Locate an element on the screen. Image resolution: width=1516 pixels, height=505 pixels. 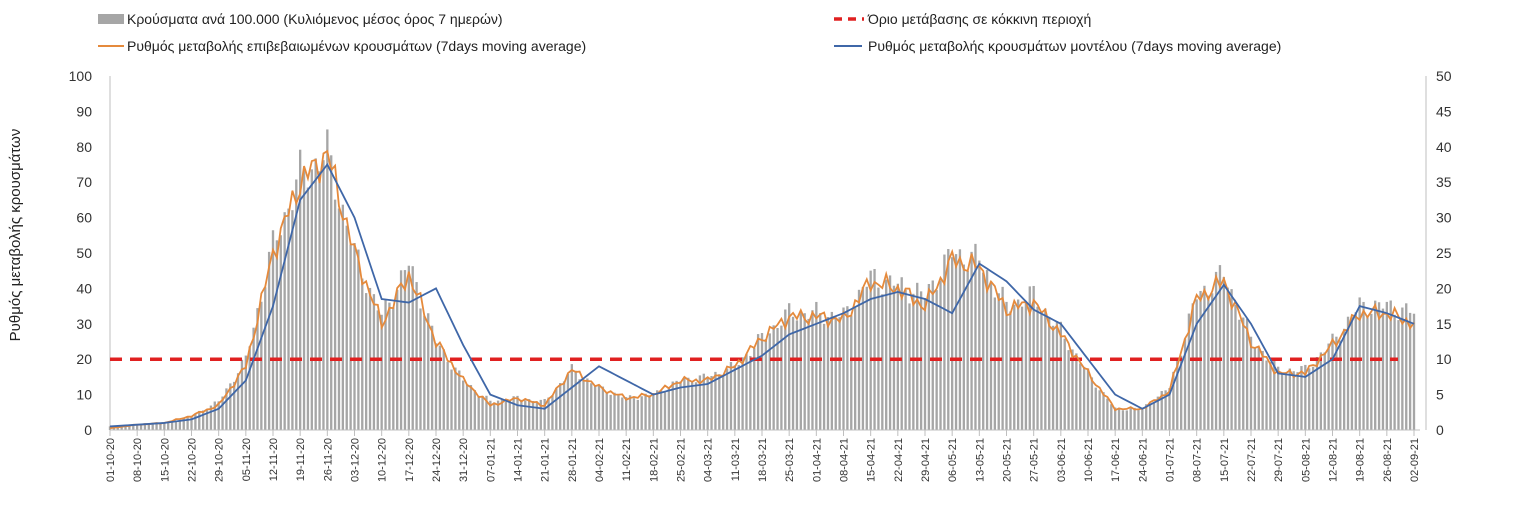
x-tick-label: 08-07-21 is located at coordinates (1198, 460).